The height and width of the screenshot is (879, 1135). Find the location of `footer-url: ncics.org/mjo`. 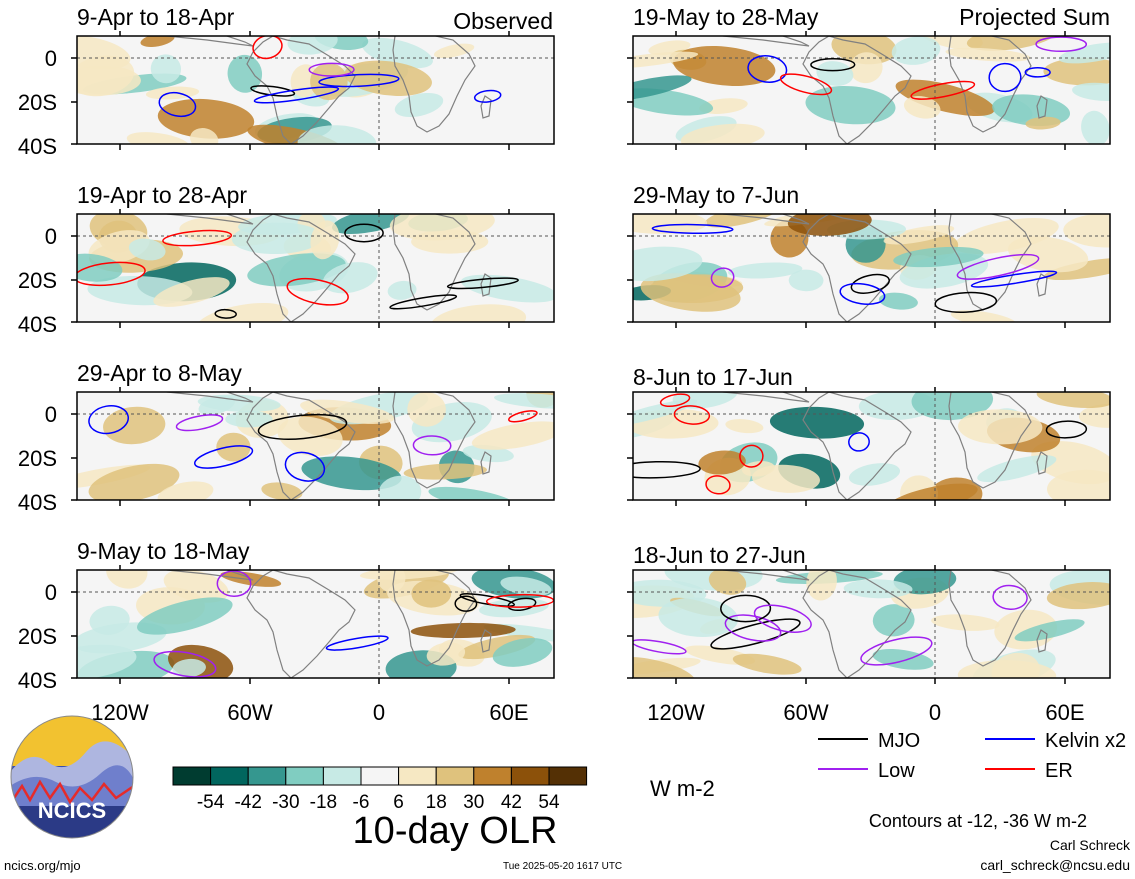

footer-url: ncics.org/mjo is located at coordinates (42, 865).